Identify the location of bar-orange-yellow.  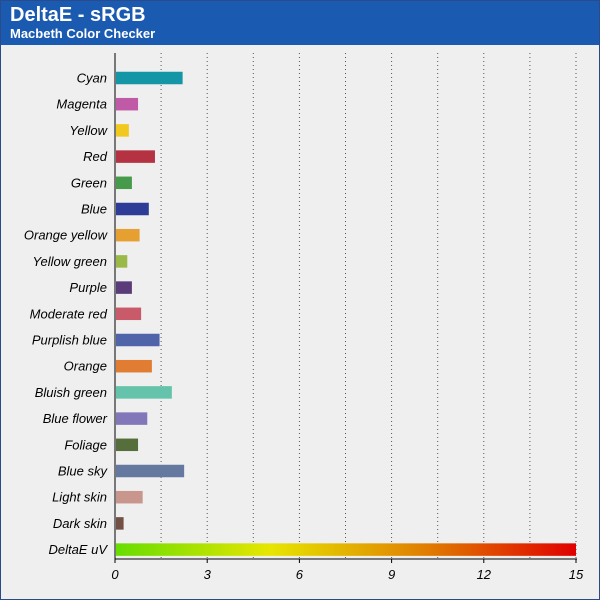
(128, 235).